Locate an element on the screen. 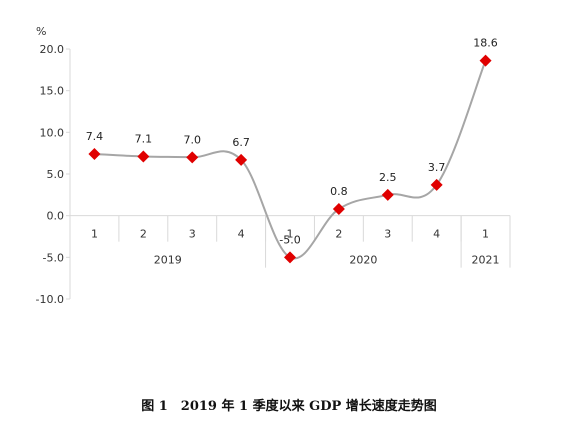 The width and height of the screenshot is (578, 435). y-axis-ticks: 20.0 15.0 10.0 5.0 0.0 -5.0 -10.0 is located at coordinates (53, 174).